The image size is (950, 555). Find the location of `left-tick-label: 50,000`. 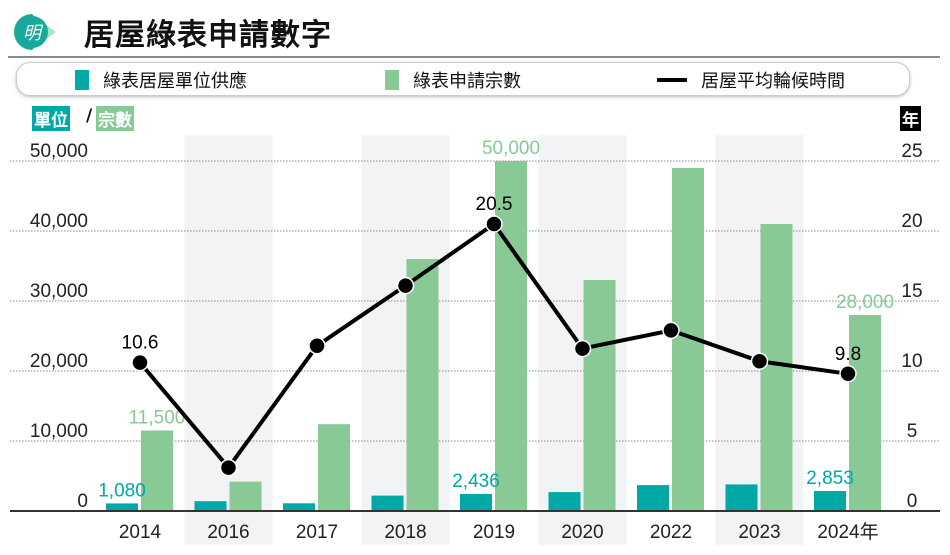

left-tick-label: 50,000 is located at coordinates (59, 151).